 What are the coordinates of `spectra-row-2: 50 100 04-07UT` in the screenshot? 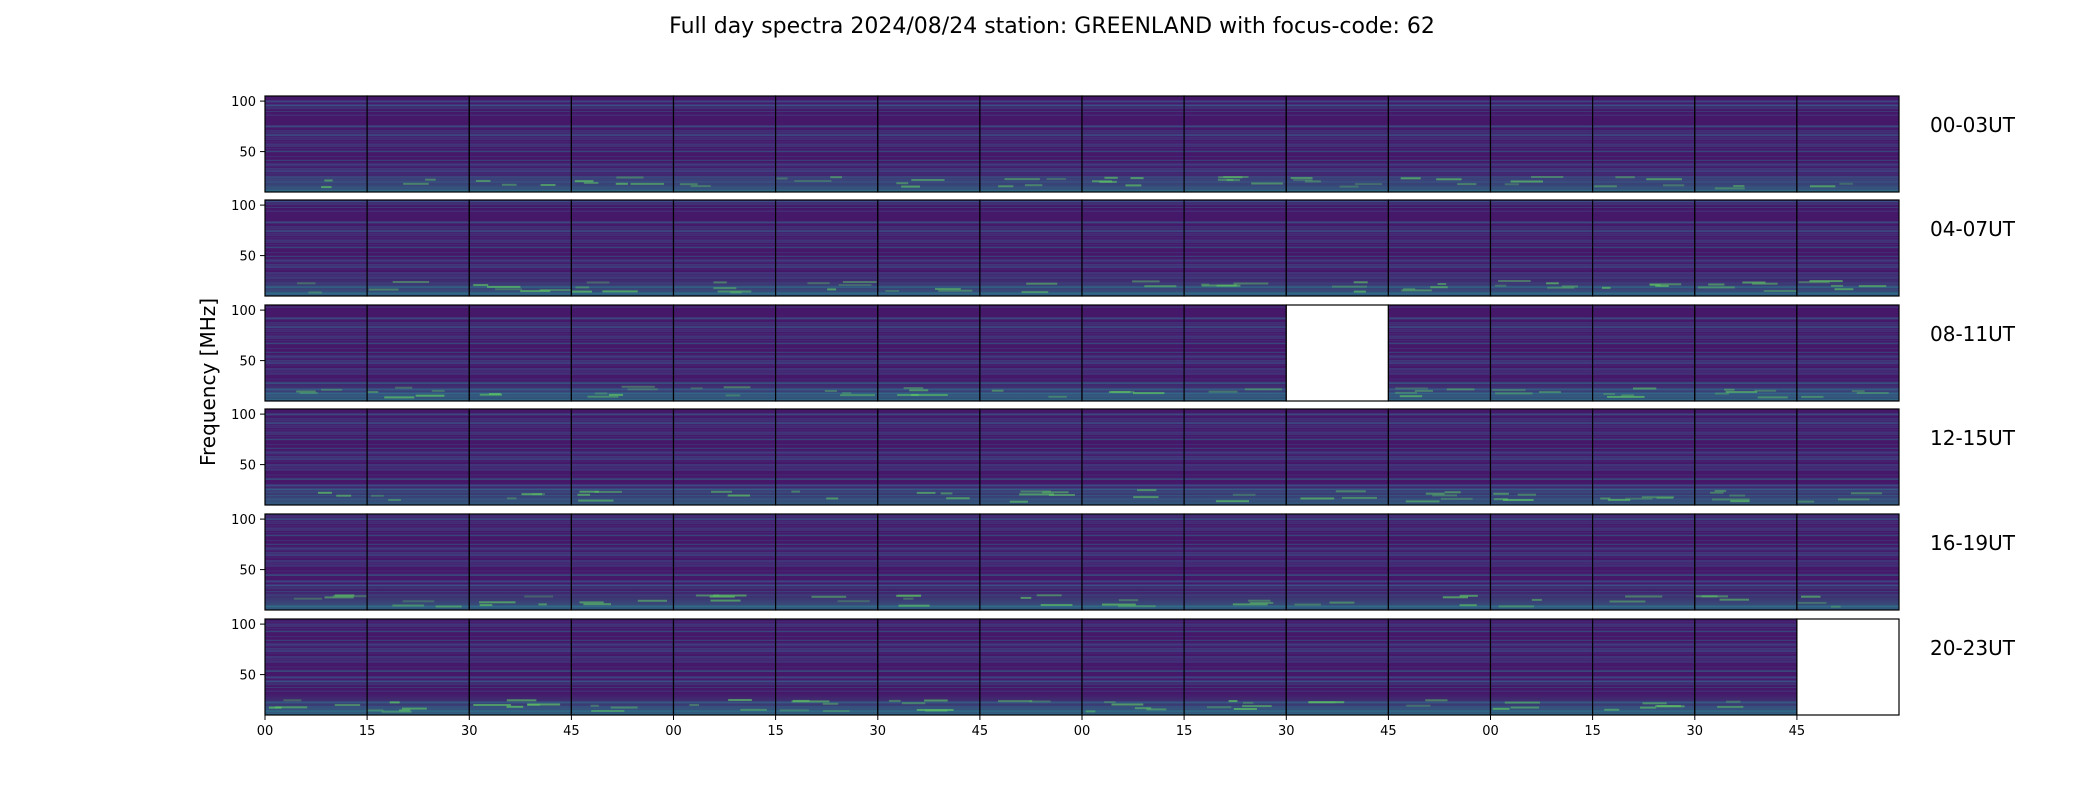 It's located at (1123, 248).